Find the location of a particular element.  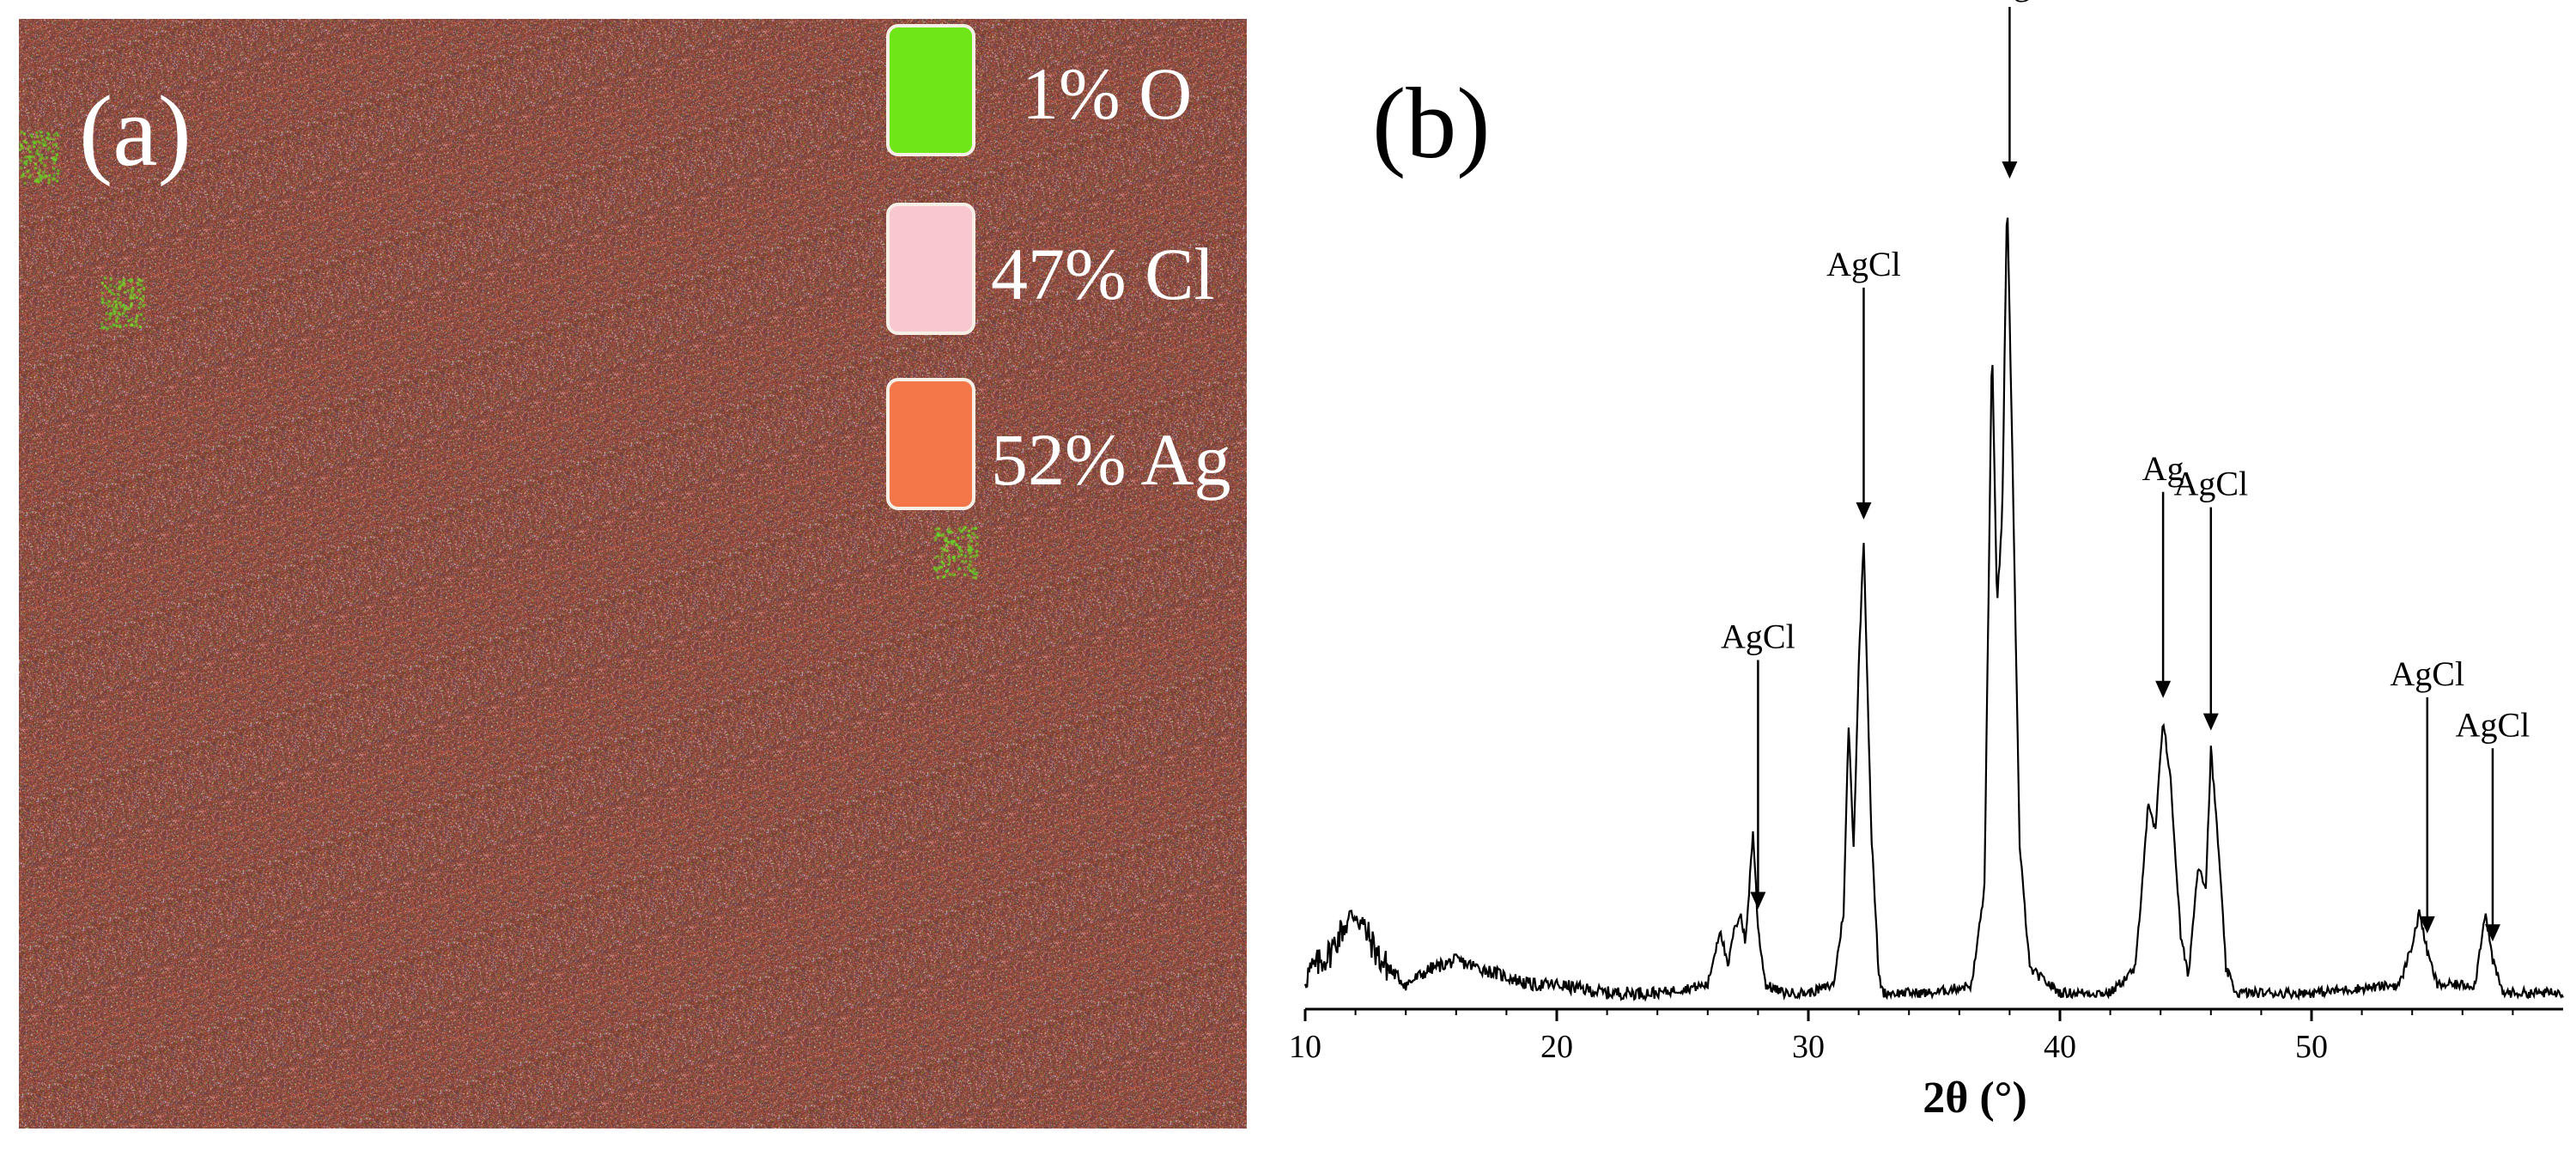

x-tick-label: 30 is located at coordinates (1808, 1047).